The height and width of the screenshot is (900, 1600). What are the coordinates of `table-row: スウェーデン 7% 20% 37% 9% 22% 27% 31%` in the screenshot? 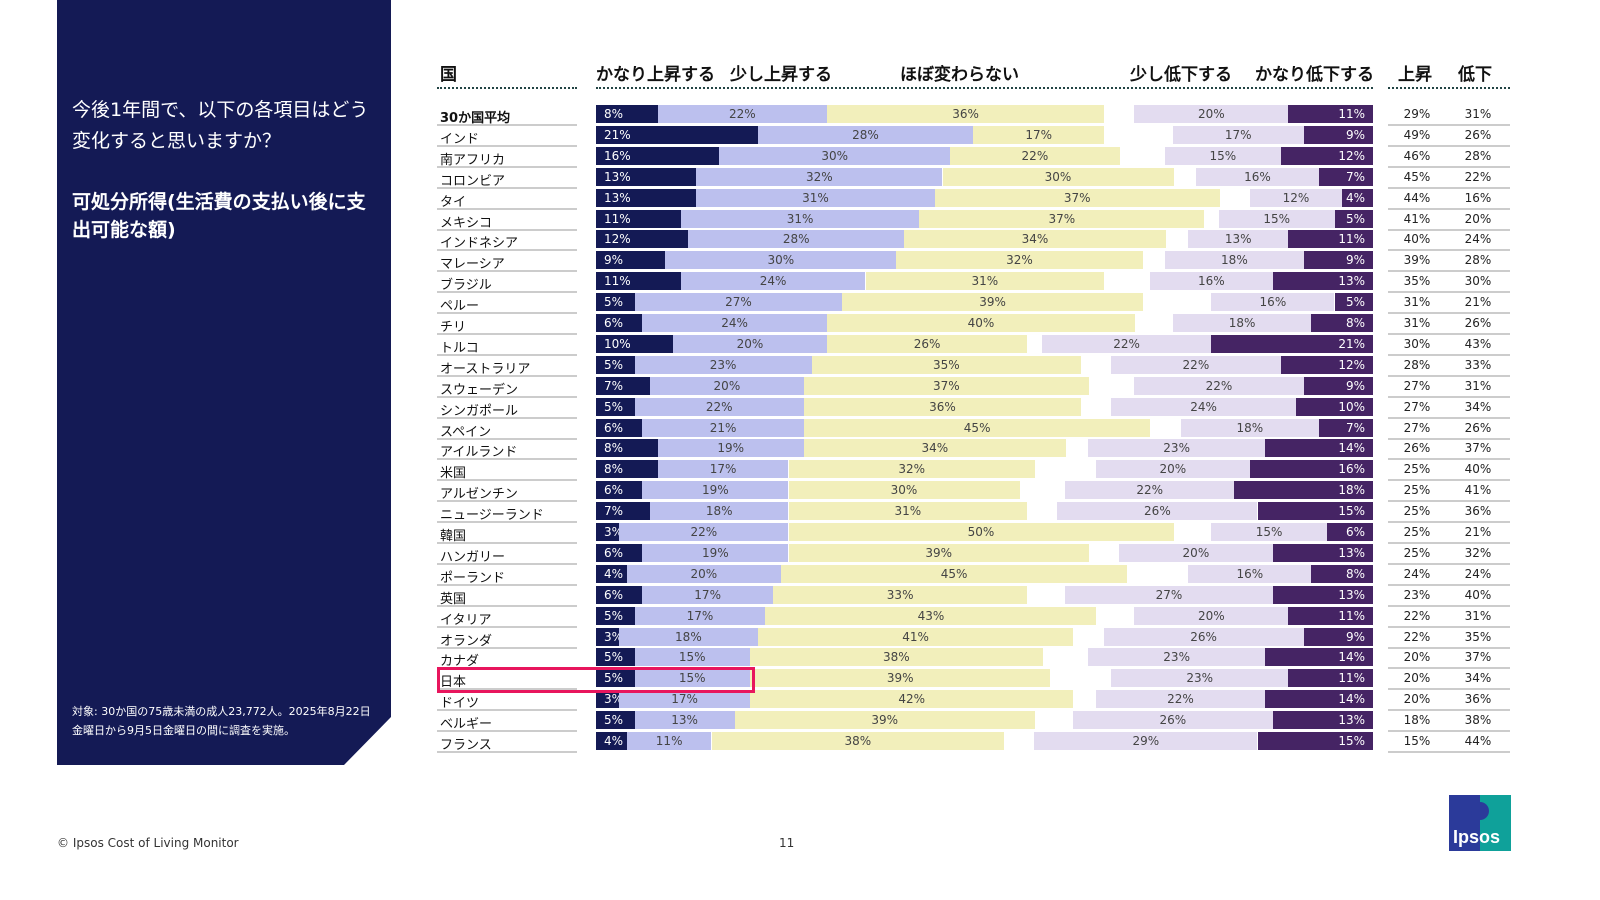 It's located at (800, 387).